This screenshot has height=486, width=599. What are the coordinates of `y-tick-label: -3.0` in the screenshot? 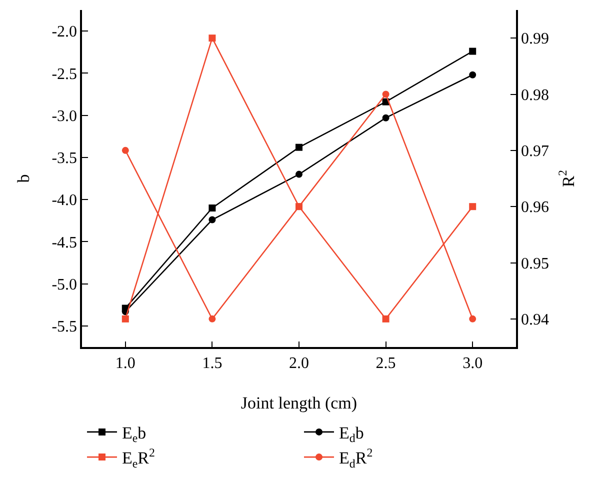 It's located at (65, 116).